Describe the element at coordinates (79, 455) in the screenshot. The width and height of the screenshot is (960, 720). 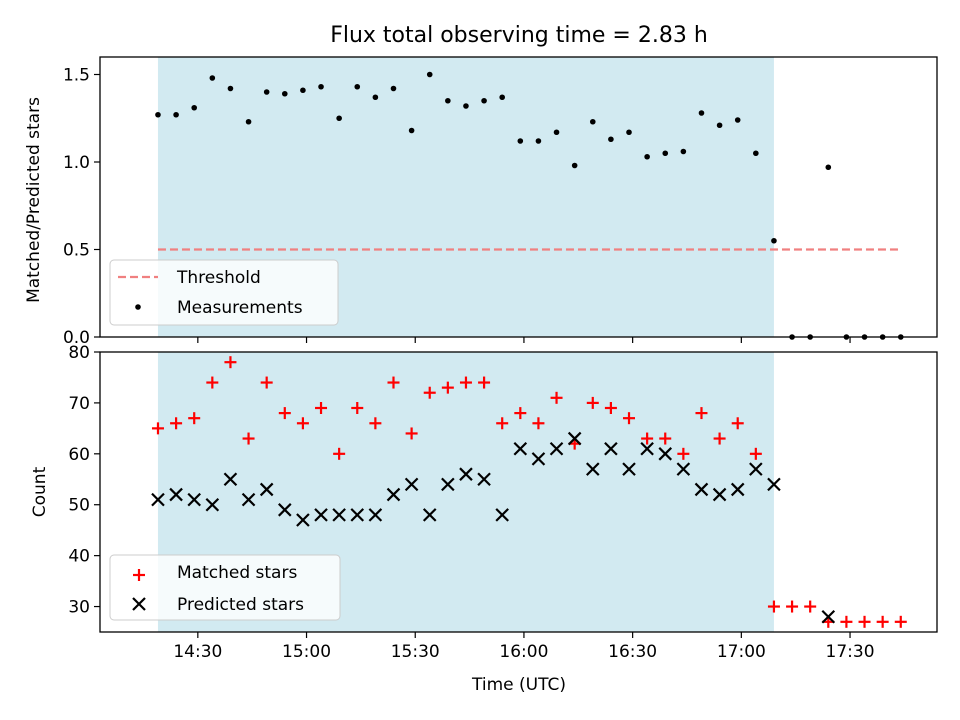
I see `y-tick-label: 60` at that location.